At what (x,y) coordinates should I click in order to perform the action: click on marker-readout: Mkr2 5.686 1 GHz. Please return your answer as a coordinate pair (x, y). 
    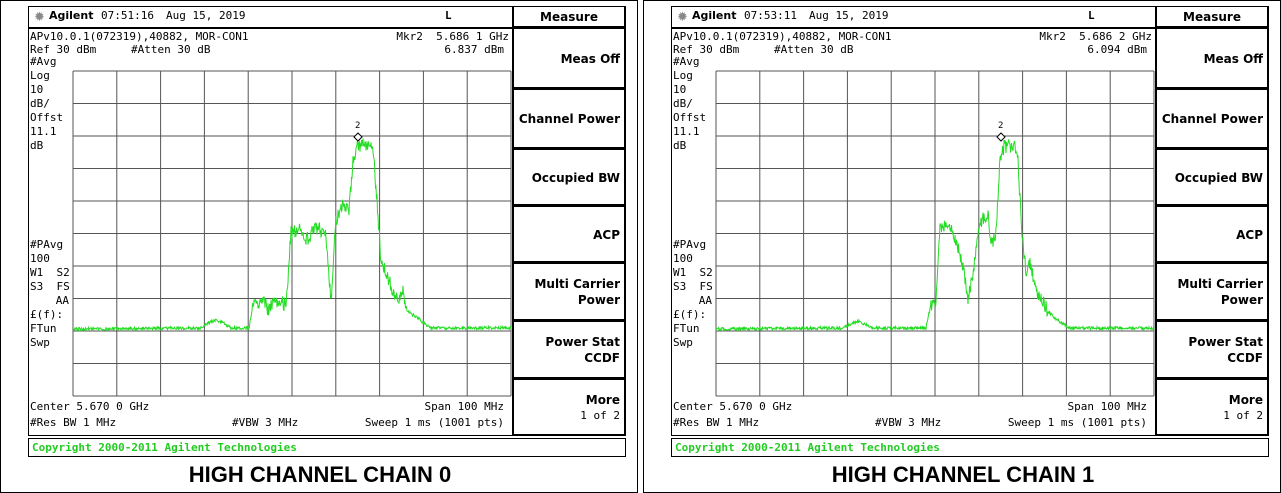
    Looking at the image, I should click on (452, 36).